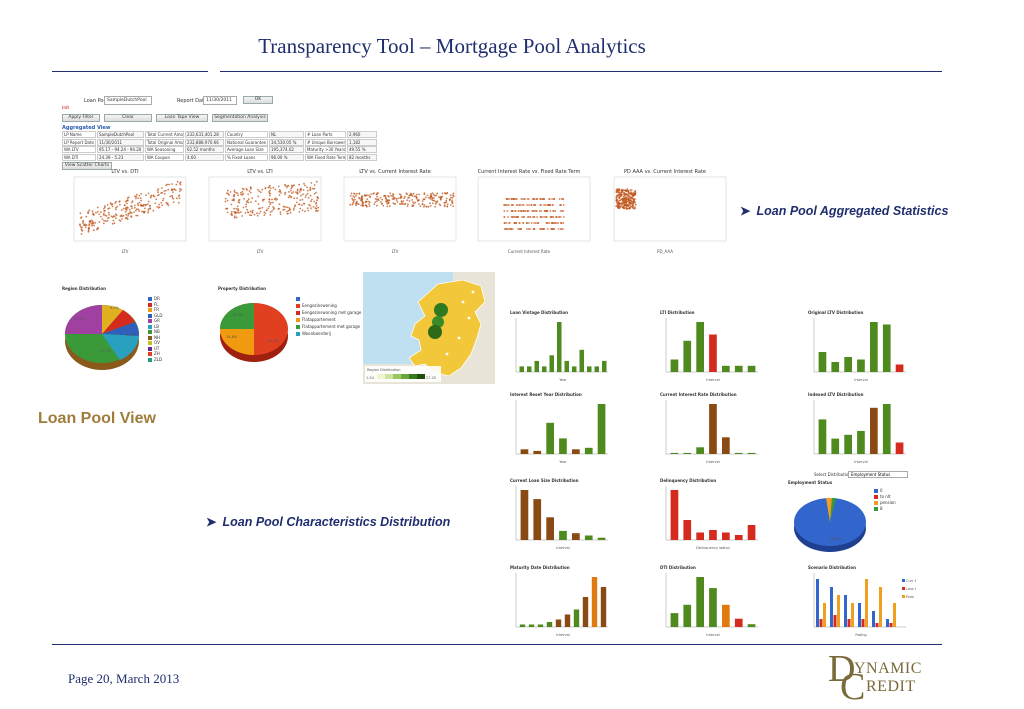 The image size is (1024, 709). I want to click on legend-item: FL, so click(153, 304).